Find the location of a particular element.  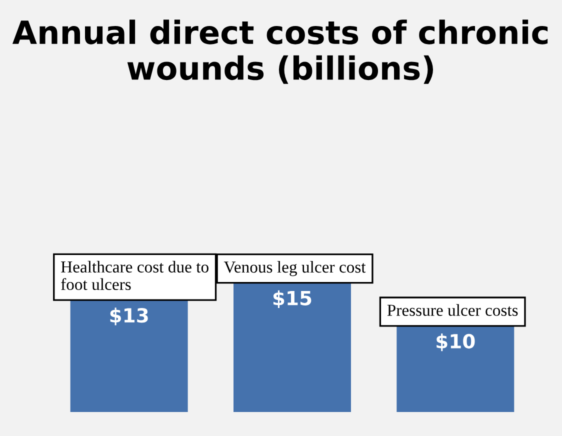

data-label: $15 is located at coordinates (292, 299).